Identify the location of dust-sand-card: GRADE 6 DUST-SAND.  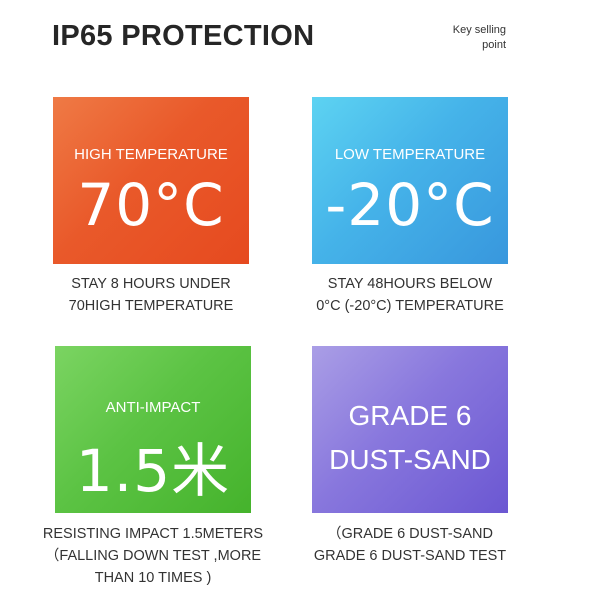
(410, 429).